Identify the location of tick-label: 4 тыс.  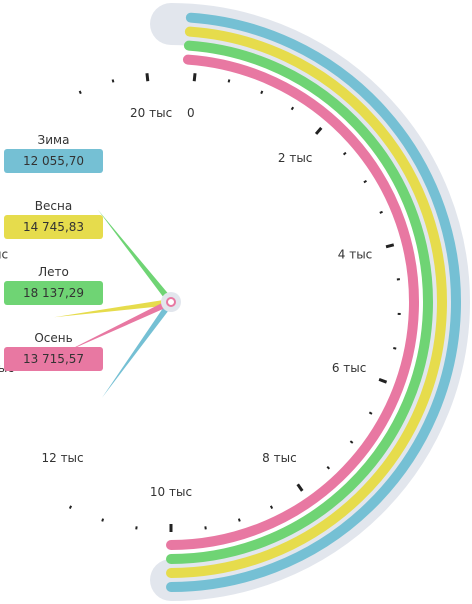
(355, 255).